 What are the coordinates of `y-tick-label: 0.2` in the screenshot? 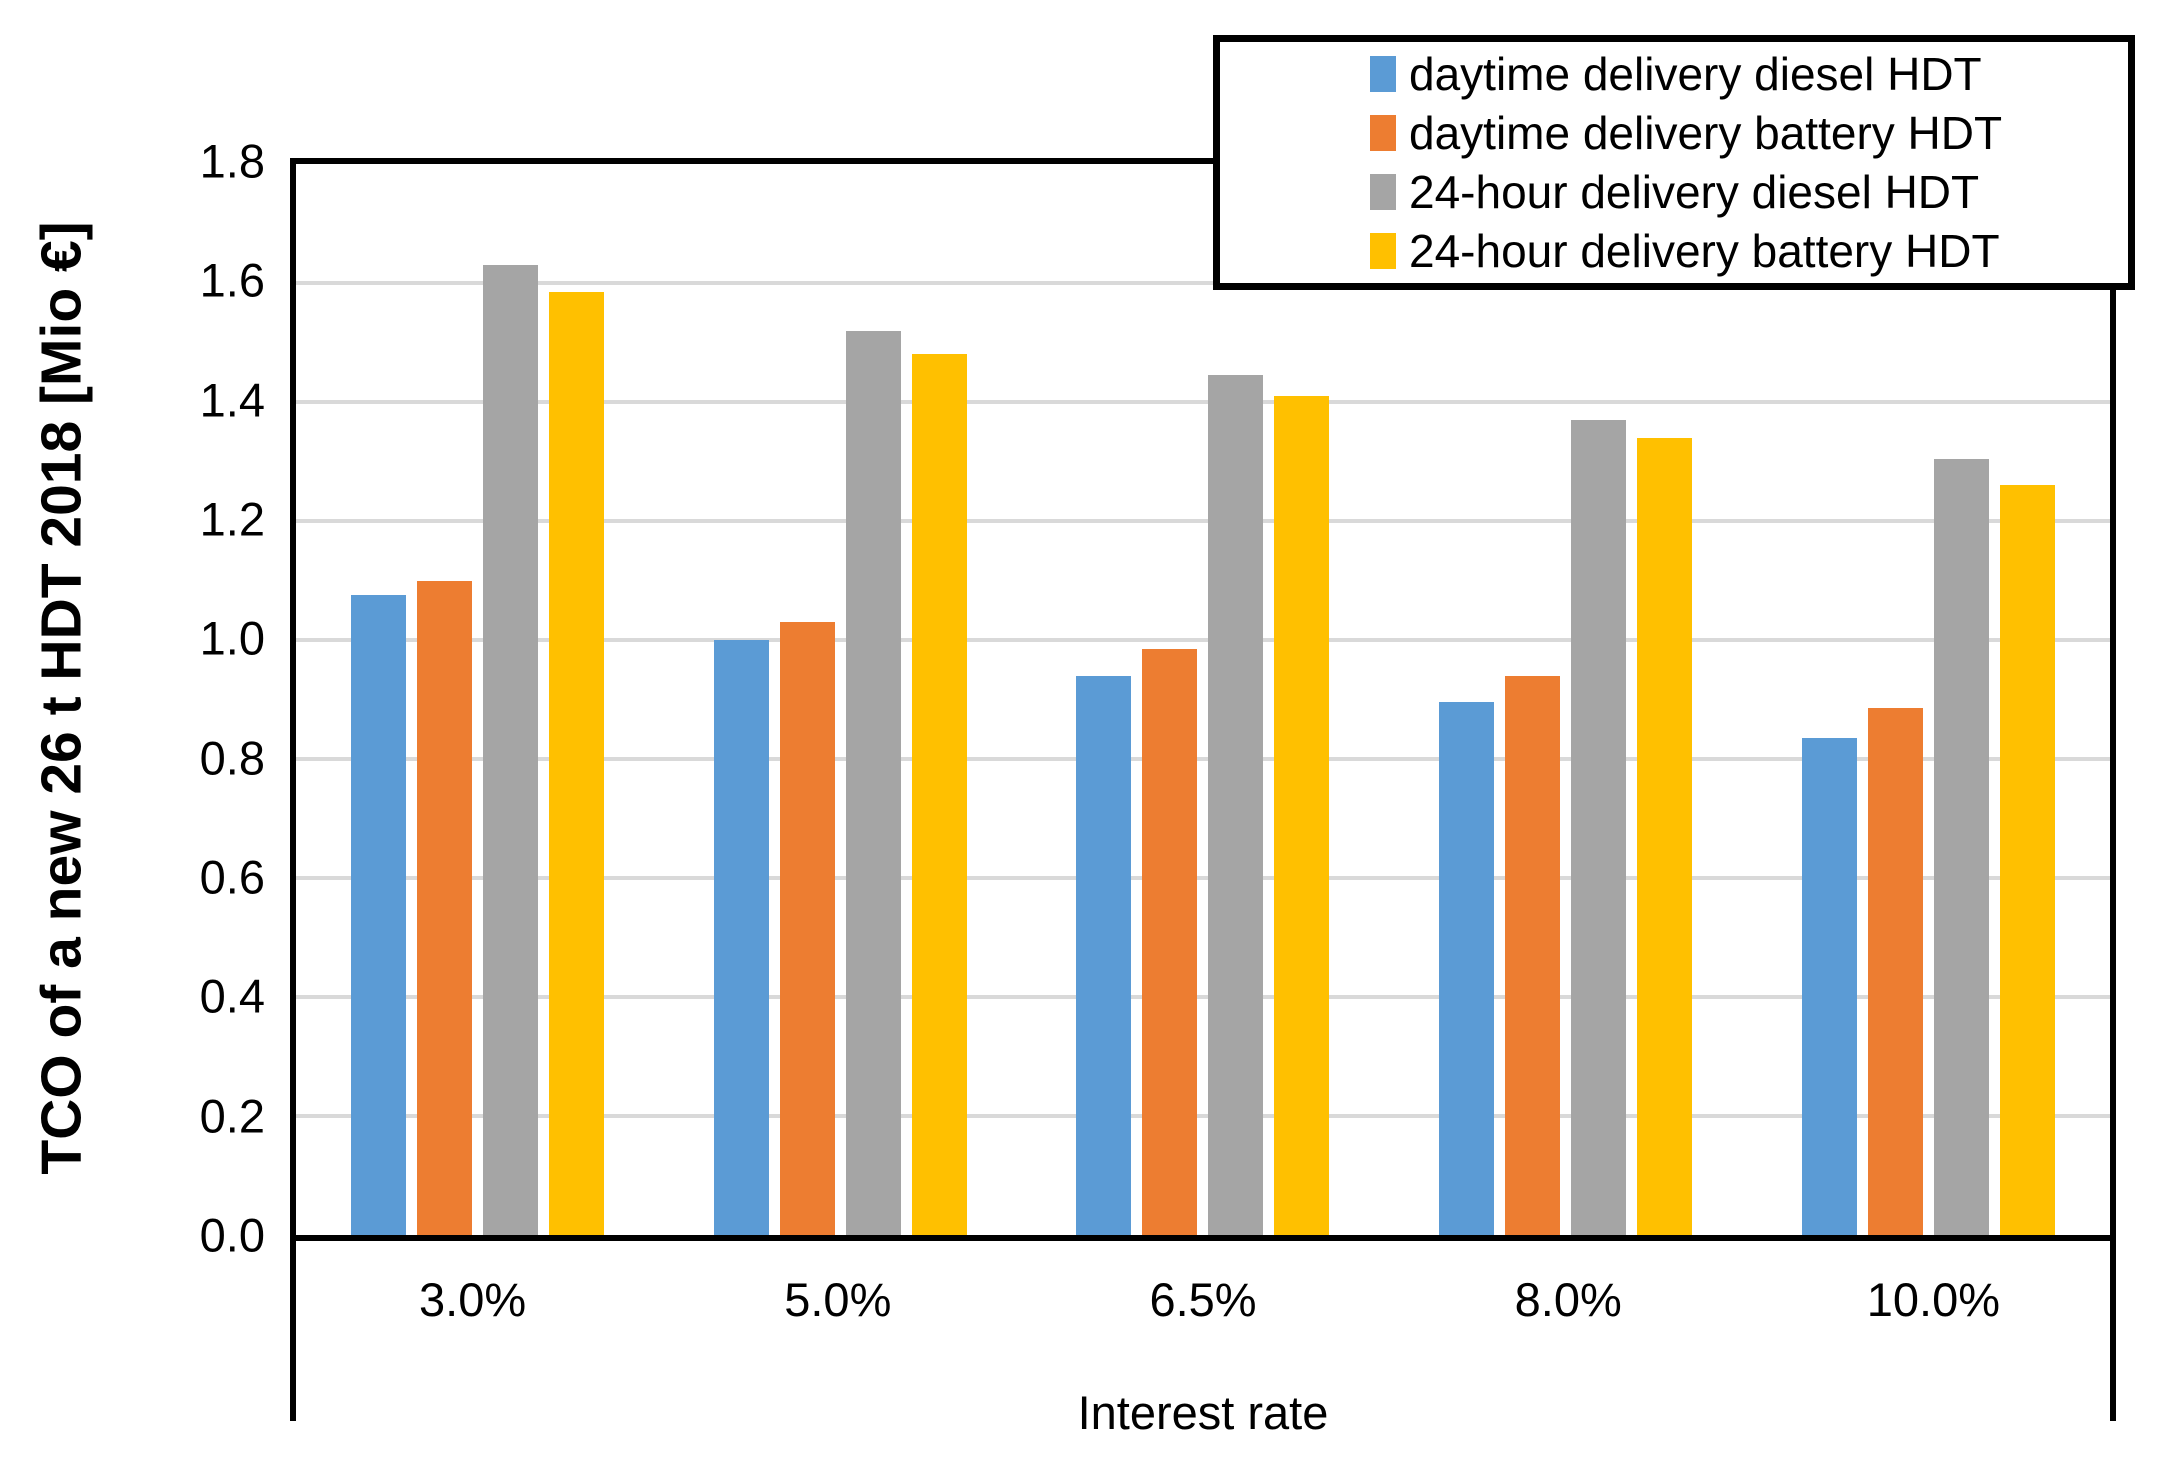 It's located at (232, 1116).